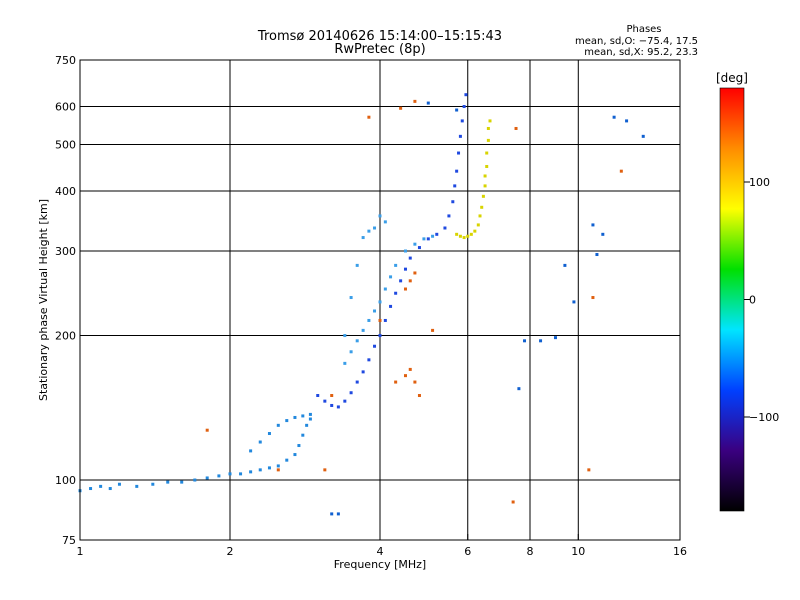  Describe the element at coordinates (65, 480) in the screenshot. I see `y-tick-label: 100` at that location.